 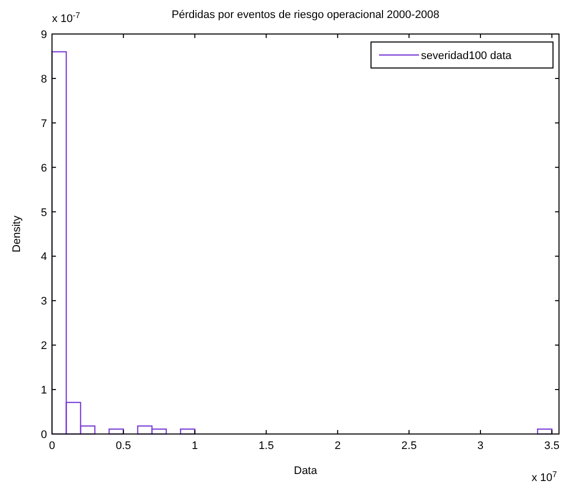 What do you see at coordinates (480, 446) in the screenshot?
I see `x-tick-label: 3` at bounding box center [480, 446].